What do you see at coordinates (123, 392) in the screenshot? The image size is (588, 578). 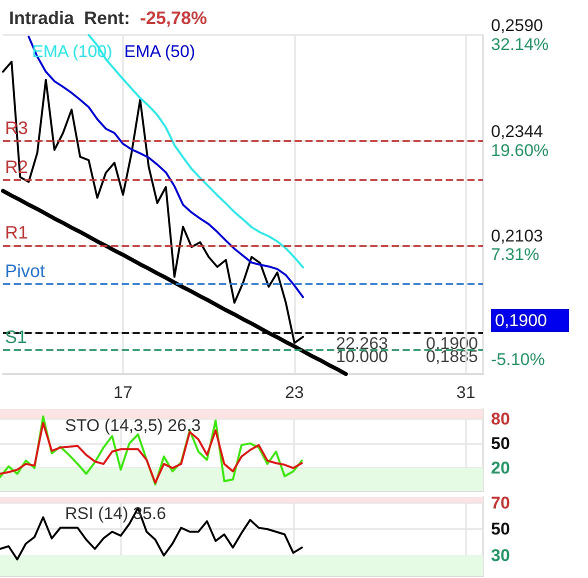 I see `x-tick-label: 17` at bounding box center [123, 392].